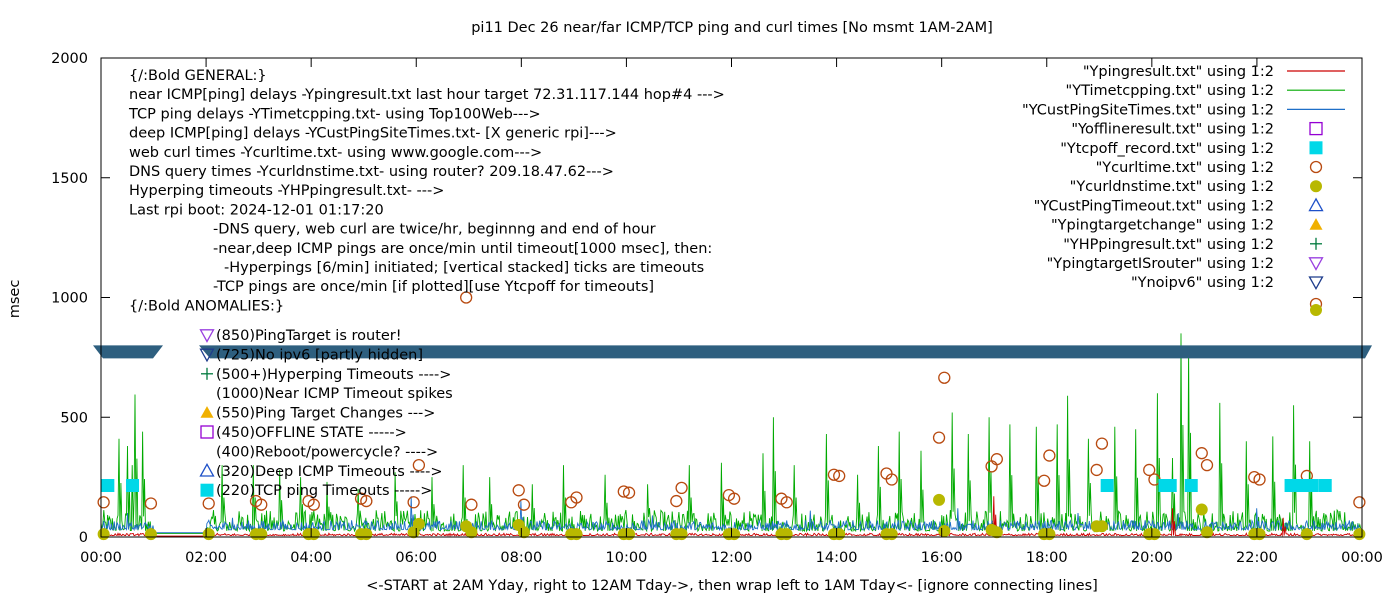 The image size is (1400, 600). I want to click on legend-entry: "Ypingtargetchange" using 1:2, so click(1162, 226).